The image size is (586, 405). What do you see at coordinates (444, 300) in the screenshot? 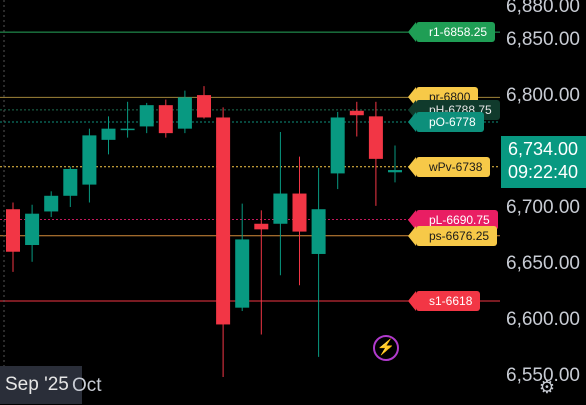
I see `level-tag-s1: s1-6618` at bounding box center [444, 300].